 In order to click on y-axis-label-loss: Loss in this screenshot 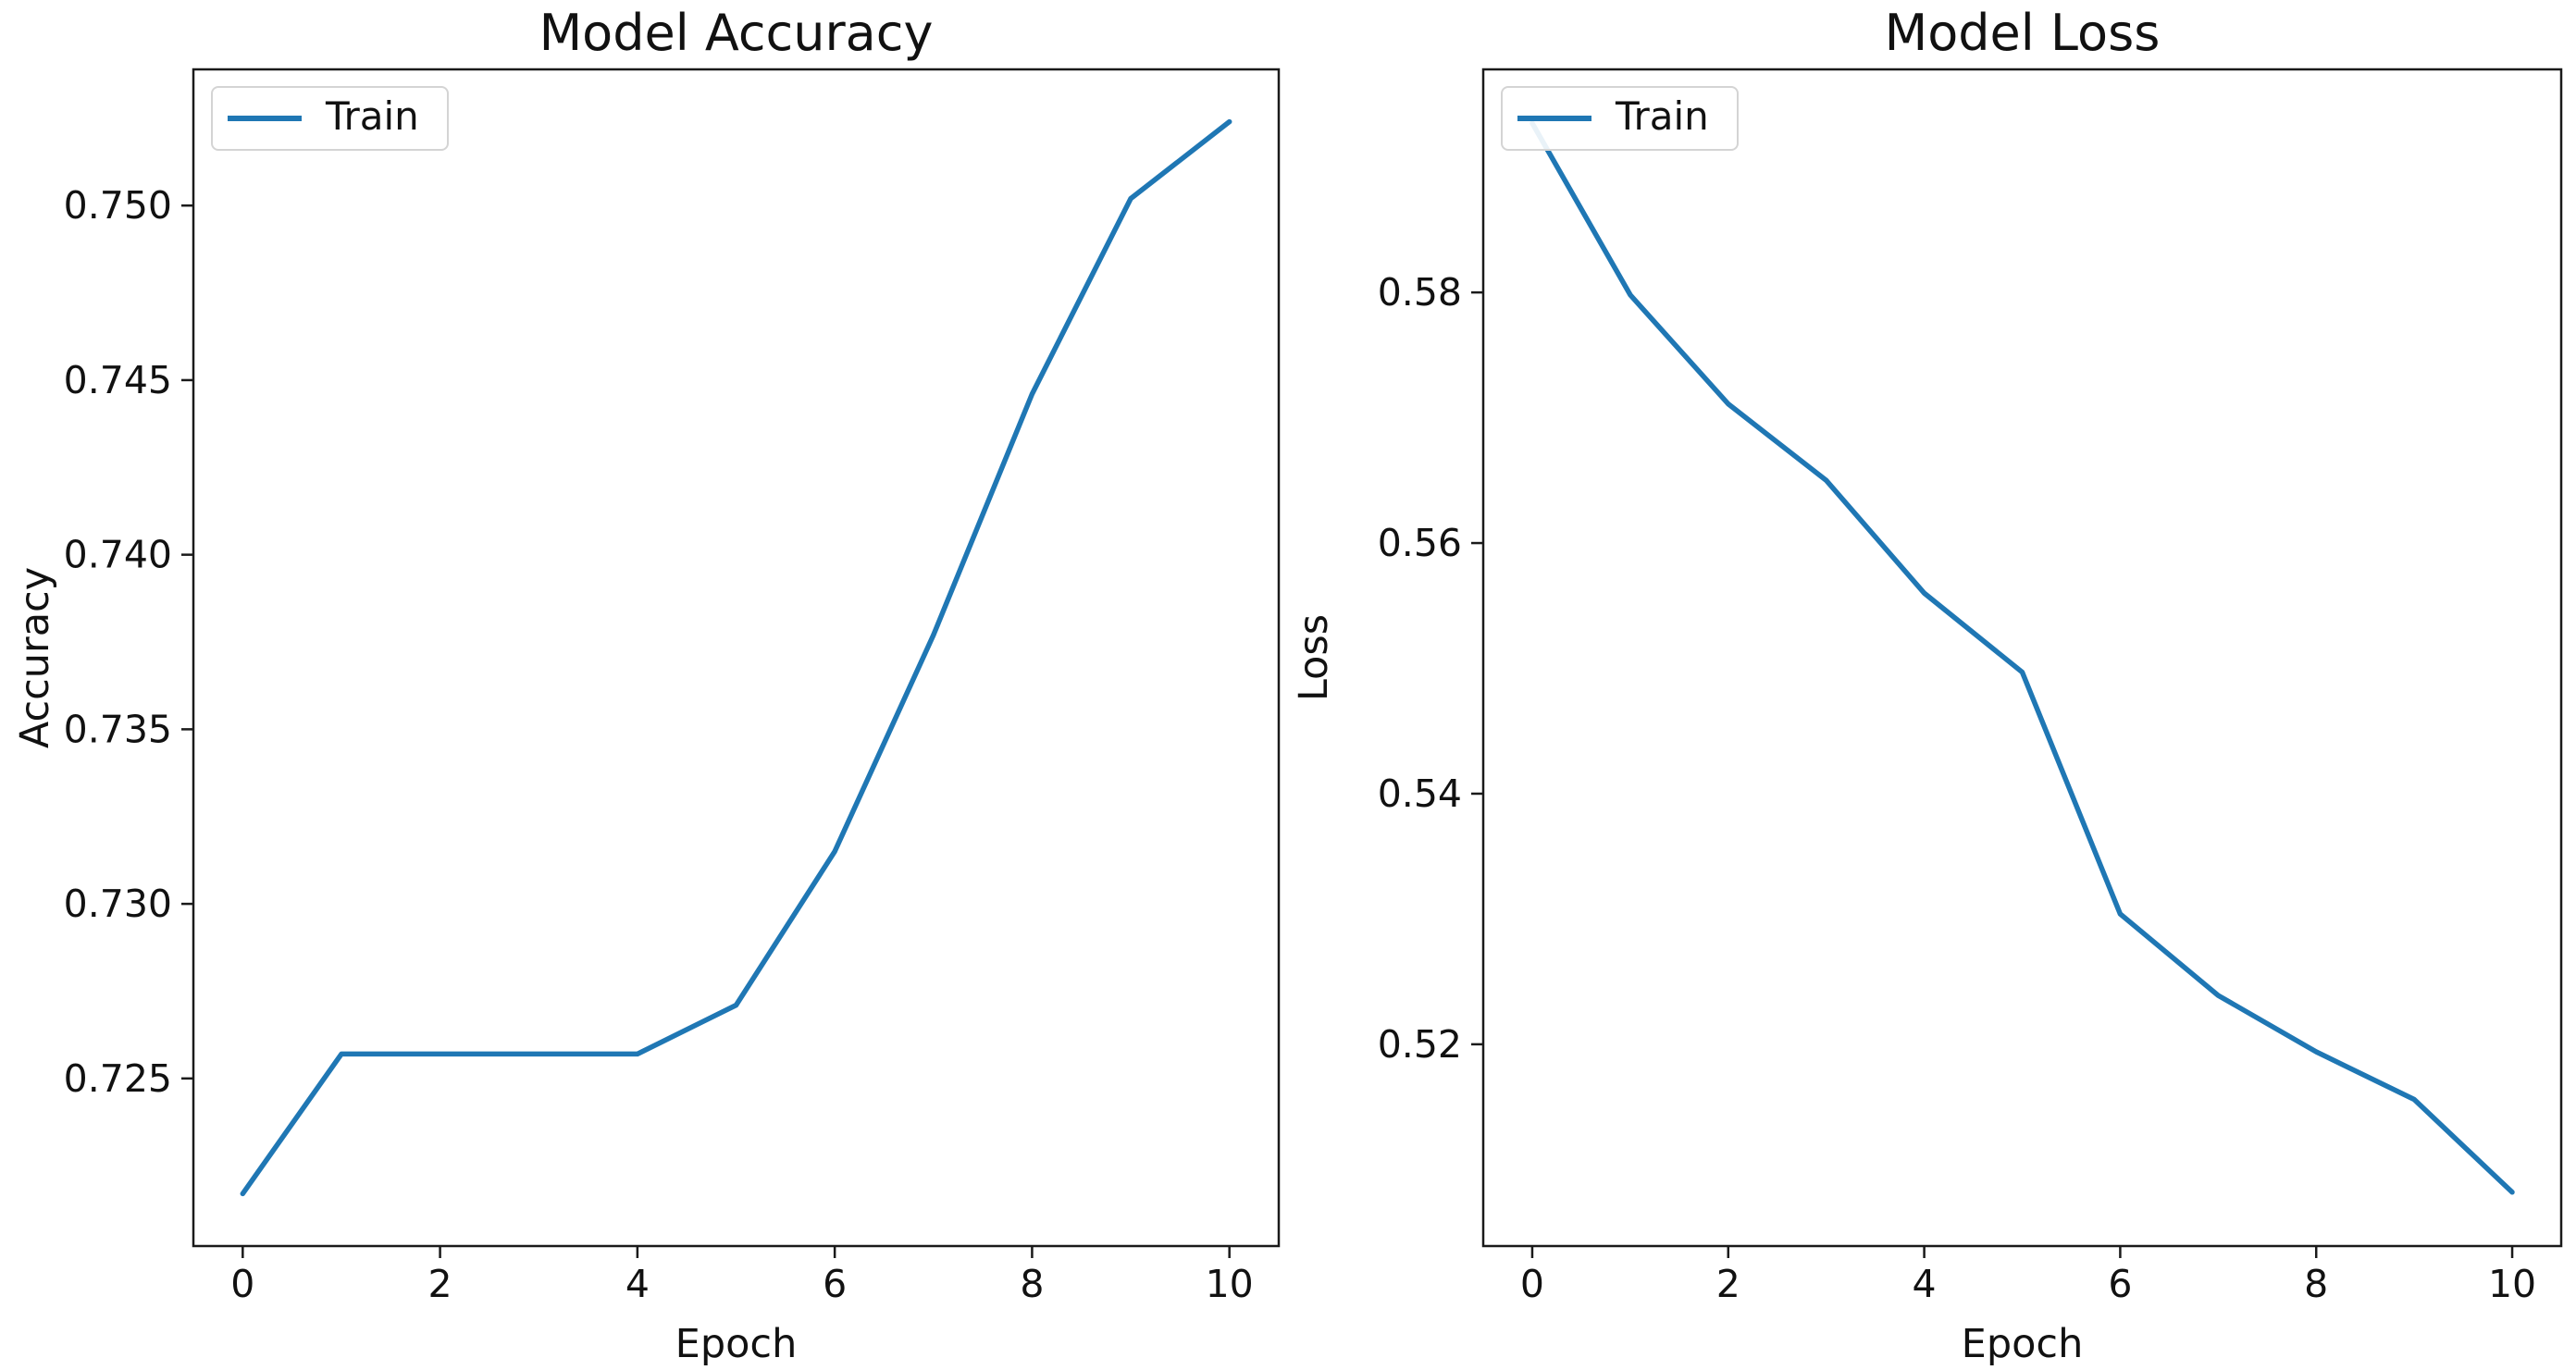, I will do `click(1314, 657)`.